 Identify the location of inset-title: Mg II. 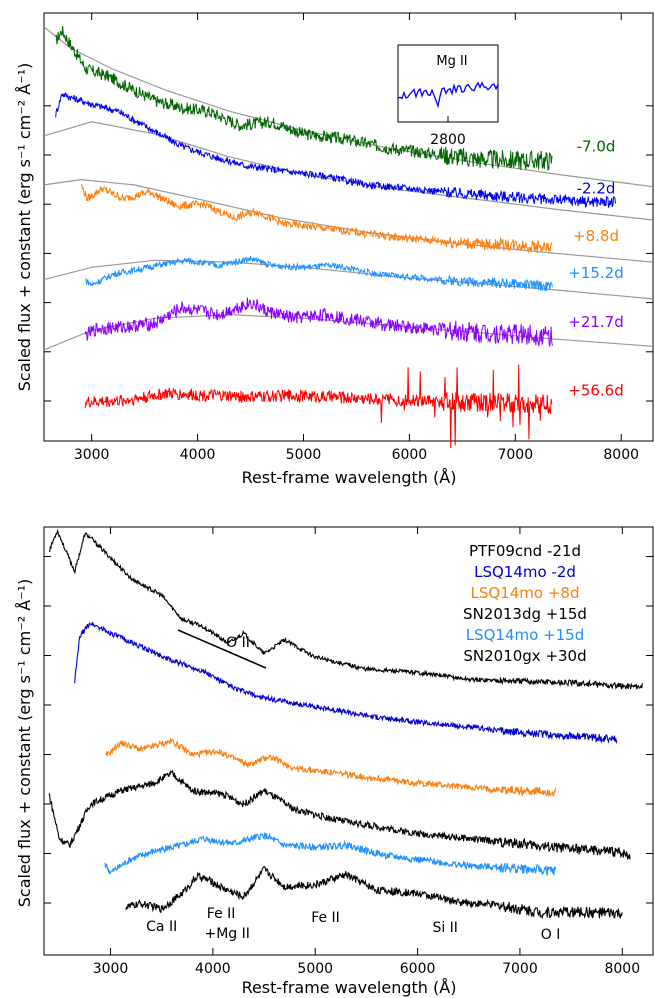
(451, 61).